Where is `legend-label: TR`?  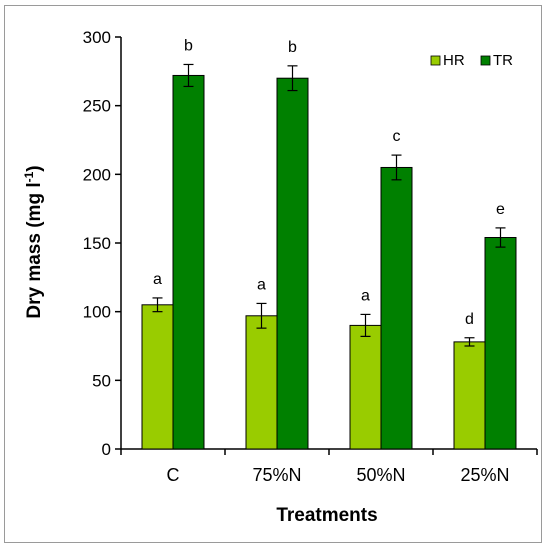 legend-label: TR is located at coordinates (503, 60).